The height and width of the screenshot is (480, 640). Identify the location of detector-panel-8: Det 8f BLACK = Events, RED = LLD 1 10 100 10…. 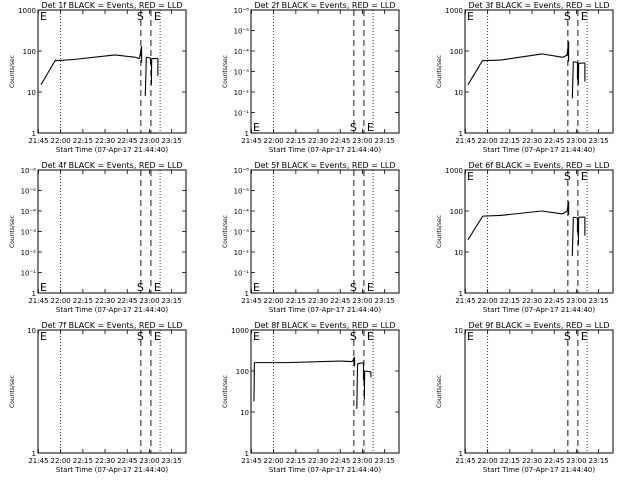
(311, 397).